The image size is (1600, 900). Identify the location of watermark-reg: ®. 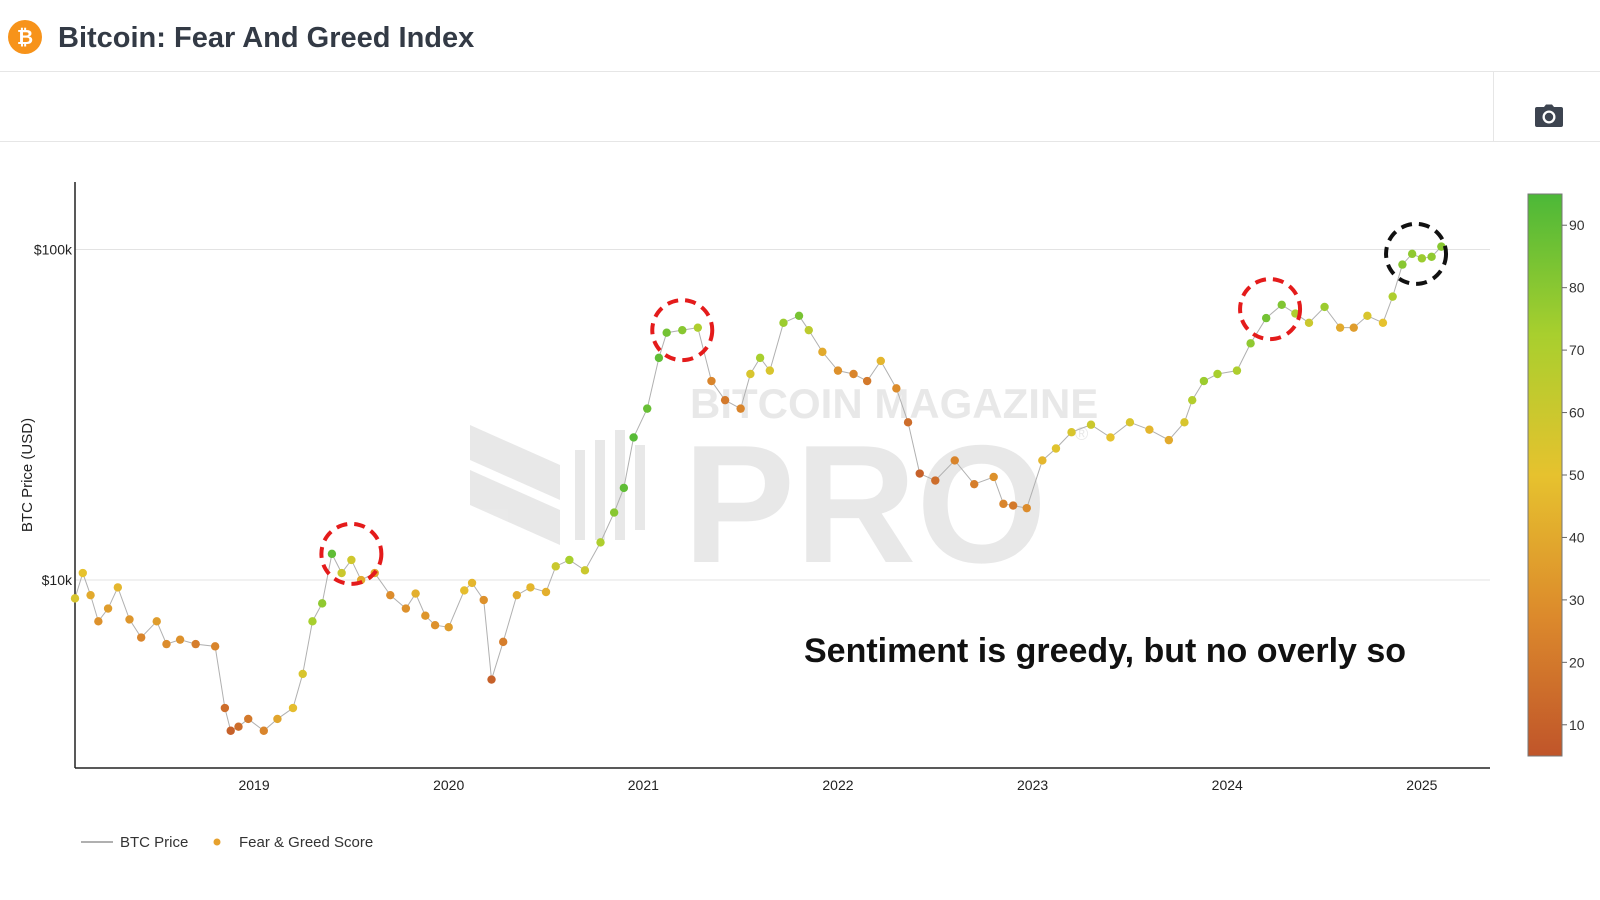
(1081, 434).